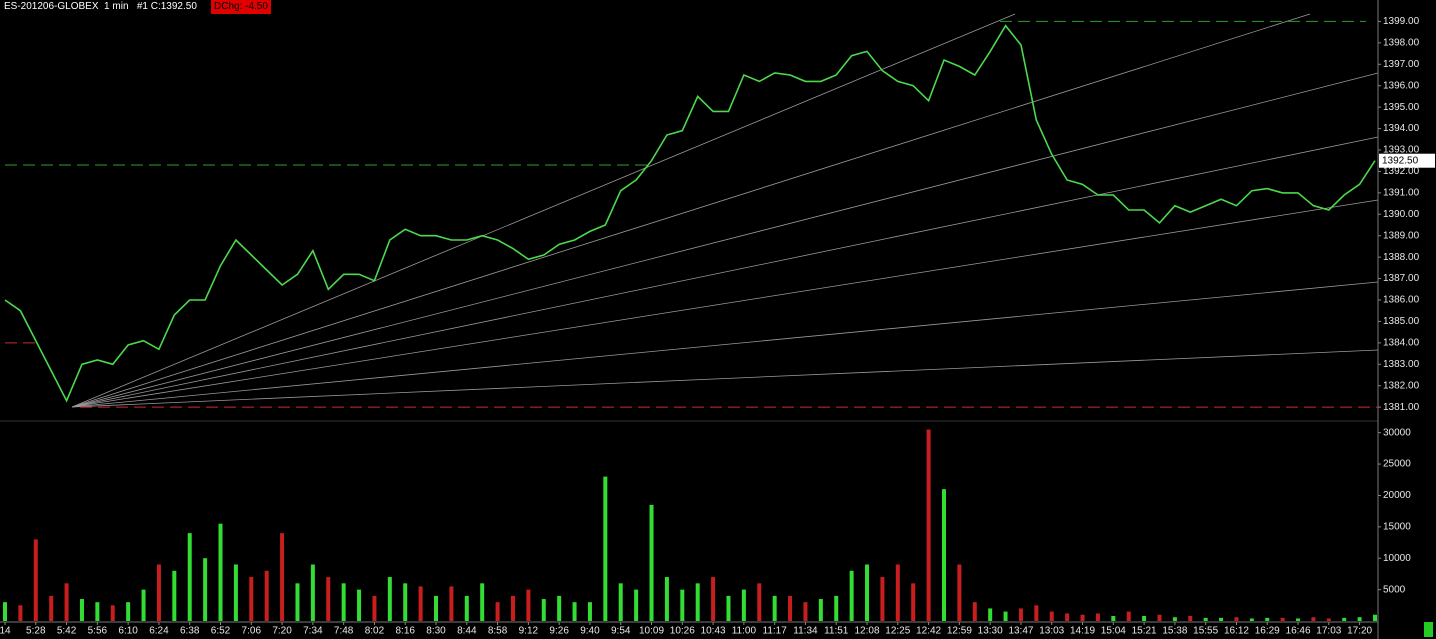 The width and height of the screenshot is (1436, 639). What do you see at coordinates (1401, 214) in the screenshot?
I see `y-tick-label: 1390.00` at bounding box center [1401, 214].